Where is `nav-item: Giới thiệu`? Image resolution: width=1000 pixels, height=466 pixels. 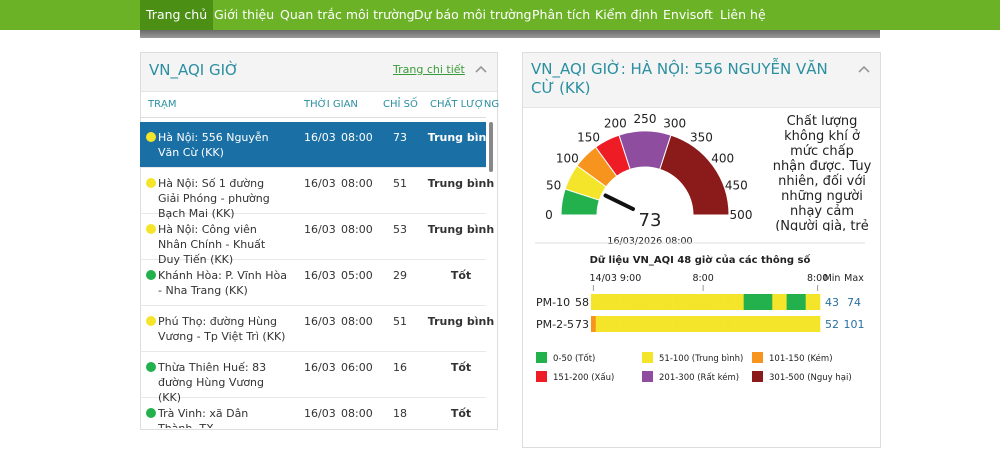 nav-item: Giới thiệu is located at coordinates (244, 14).